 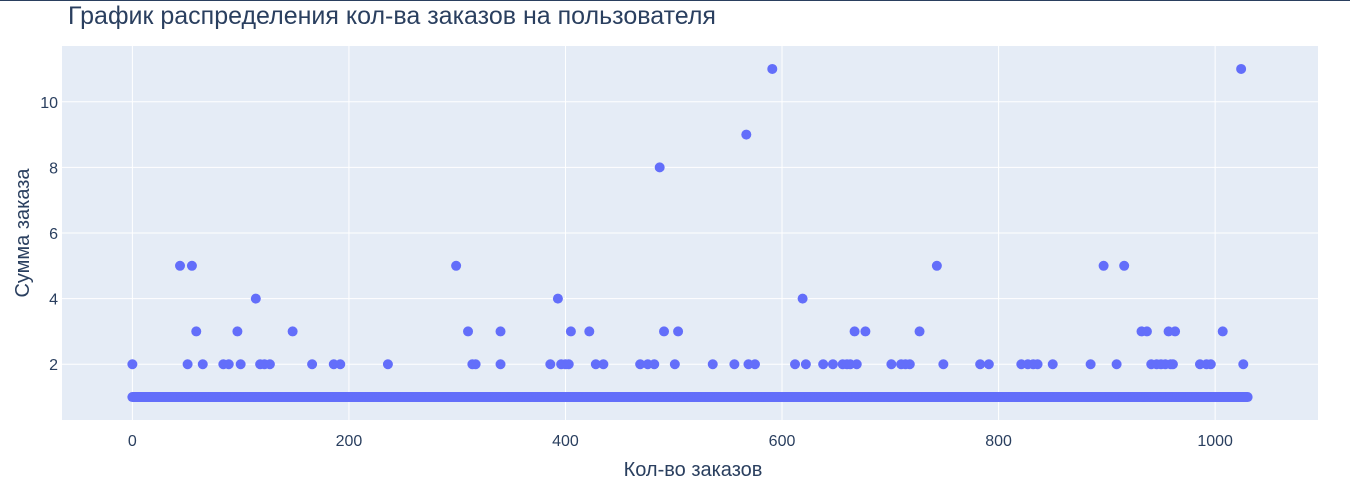 I want to click on y-tick-label: 6, so click(x=53, y=234).